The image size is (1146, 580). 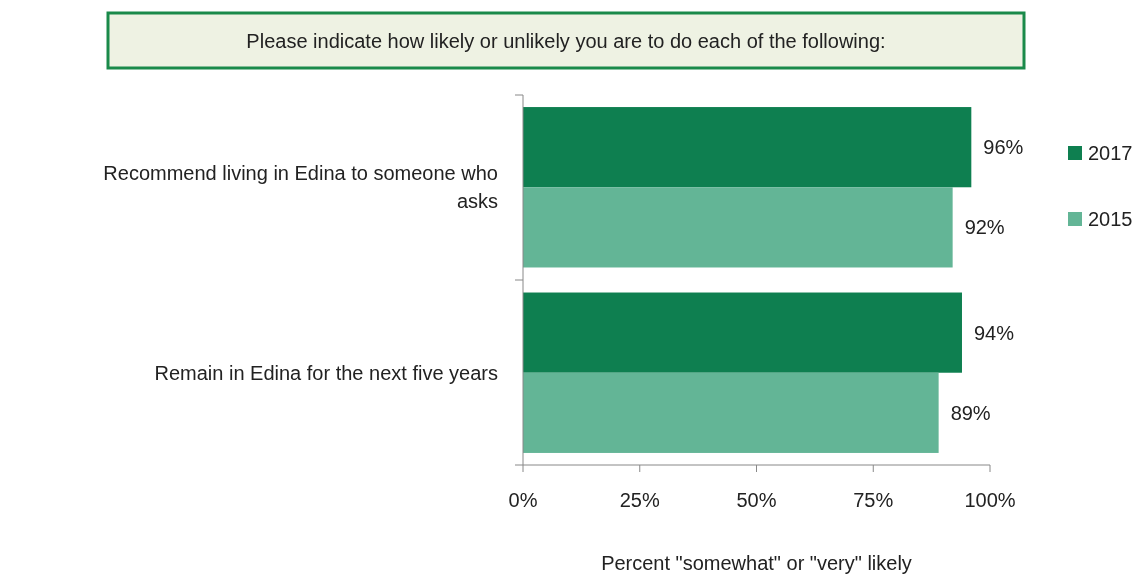 I want to click on x-tick-label: 25%, so click(x=639, y=500).